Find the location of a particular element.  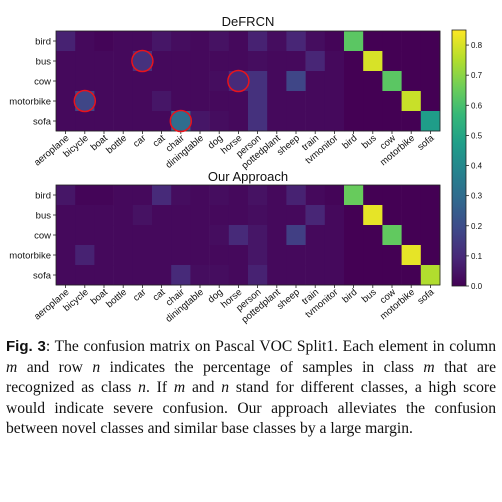

colorbar-gradient is located at coordinates (459, 158).